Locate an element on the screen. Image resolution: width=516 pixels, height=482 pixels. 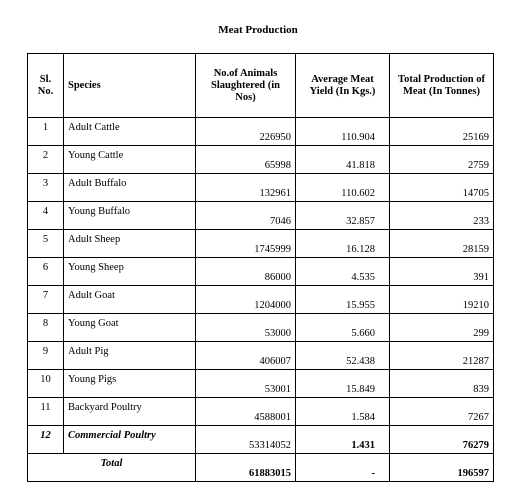
cell-animals: 226950 is located at coordinates (245, 131).